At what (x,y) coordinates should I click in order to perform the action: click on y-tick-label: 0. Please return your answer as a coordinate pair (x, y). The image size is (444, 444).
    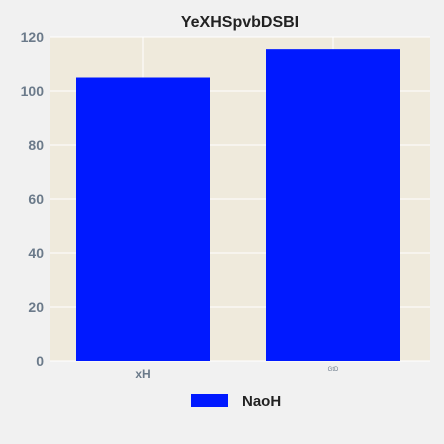
    Looking at the image, I should click on (40, 361).